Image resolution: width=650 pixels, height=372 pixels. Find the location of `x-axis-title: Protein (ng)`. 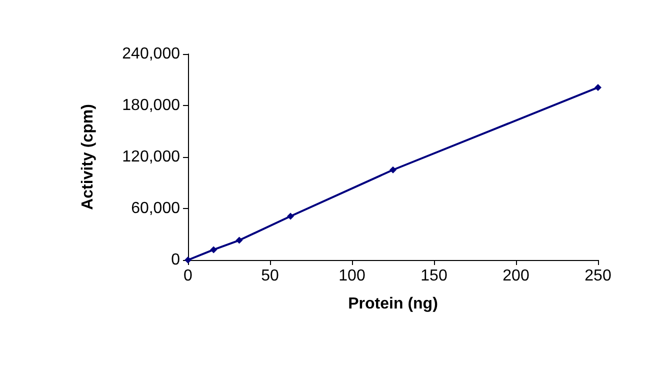

x-axis-title: Protein (ng) is located at coordinates (393, 304).